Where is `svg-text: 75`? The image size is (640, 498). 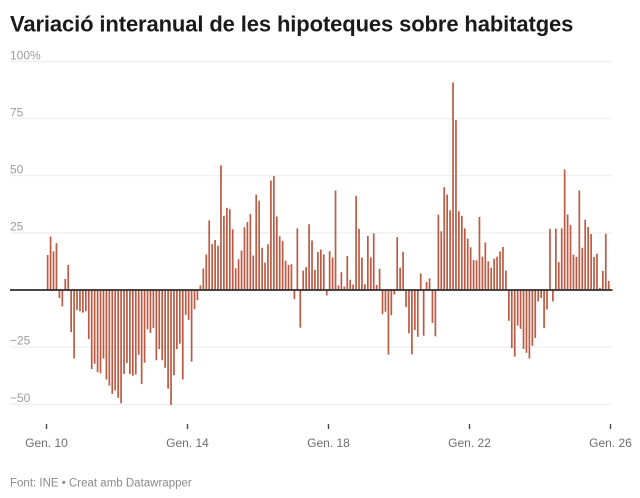 svg-text: 75 is located at coordinates (17, 112).